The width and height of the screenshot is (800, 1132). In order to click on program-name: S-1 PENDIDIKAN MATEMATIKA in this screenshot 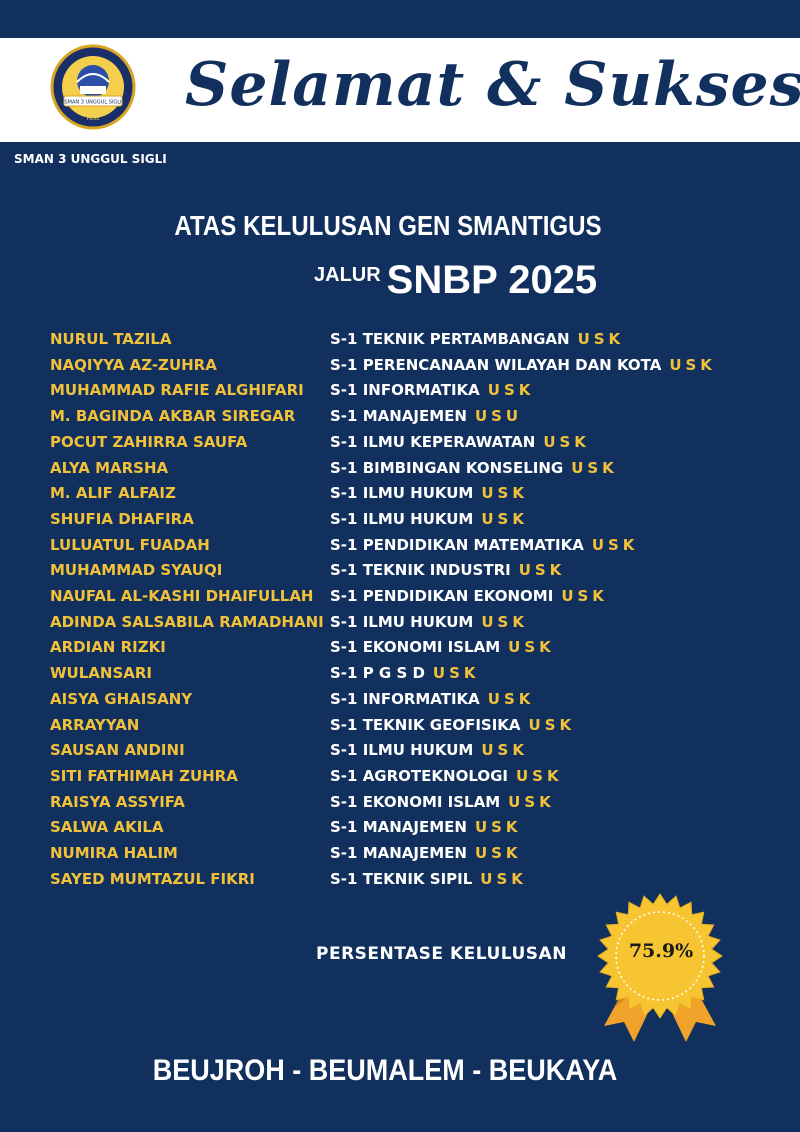, I will do `click(457, 544)`.